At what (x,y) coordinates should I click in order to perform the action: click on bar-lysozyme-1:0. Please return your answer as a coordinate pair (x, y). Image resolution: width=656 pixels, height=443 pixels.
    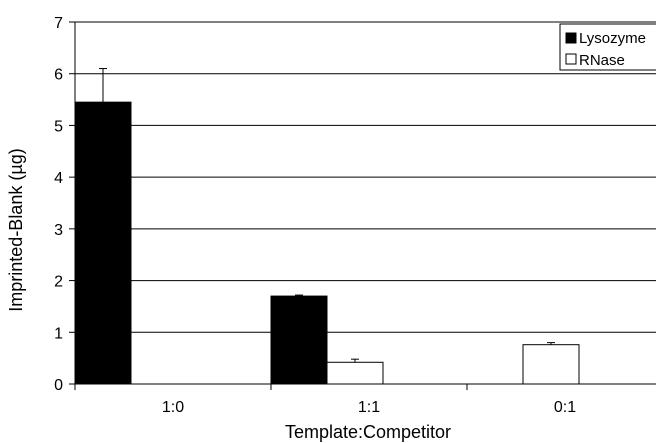
    Looking at the image, I should click on (103, 243).